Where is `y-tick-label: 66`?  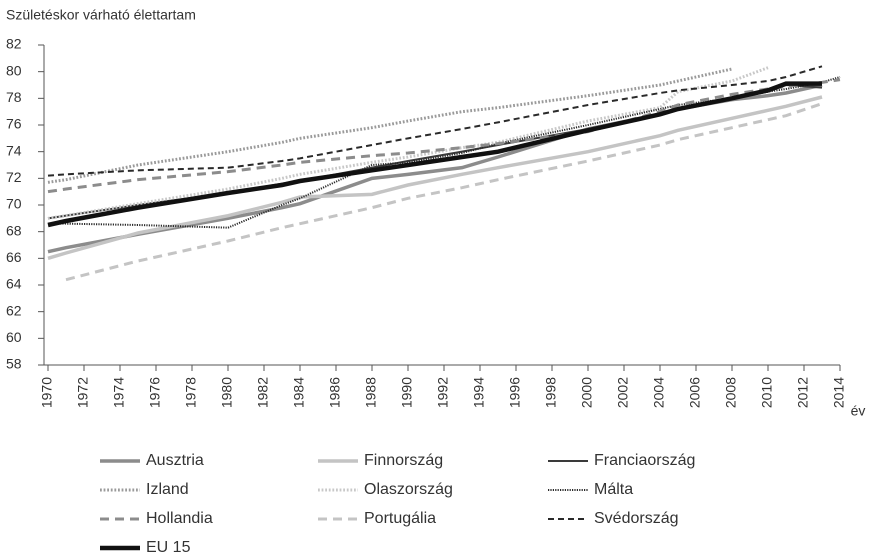
y-tick-label: 66 is located at coordinates (14, 257).